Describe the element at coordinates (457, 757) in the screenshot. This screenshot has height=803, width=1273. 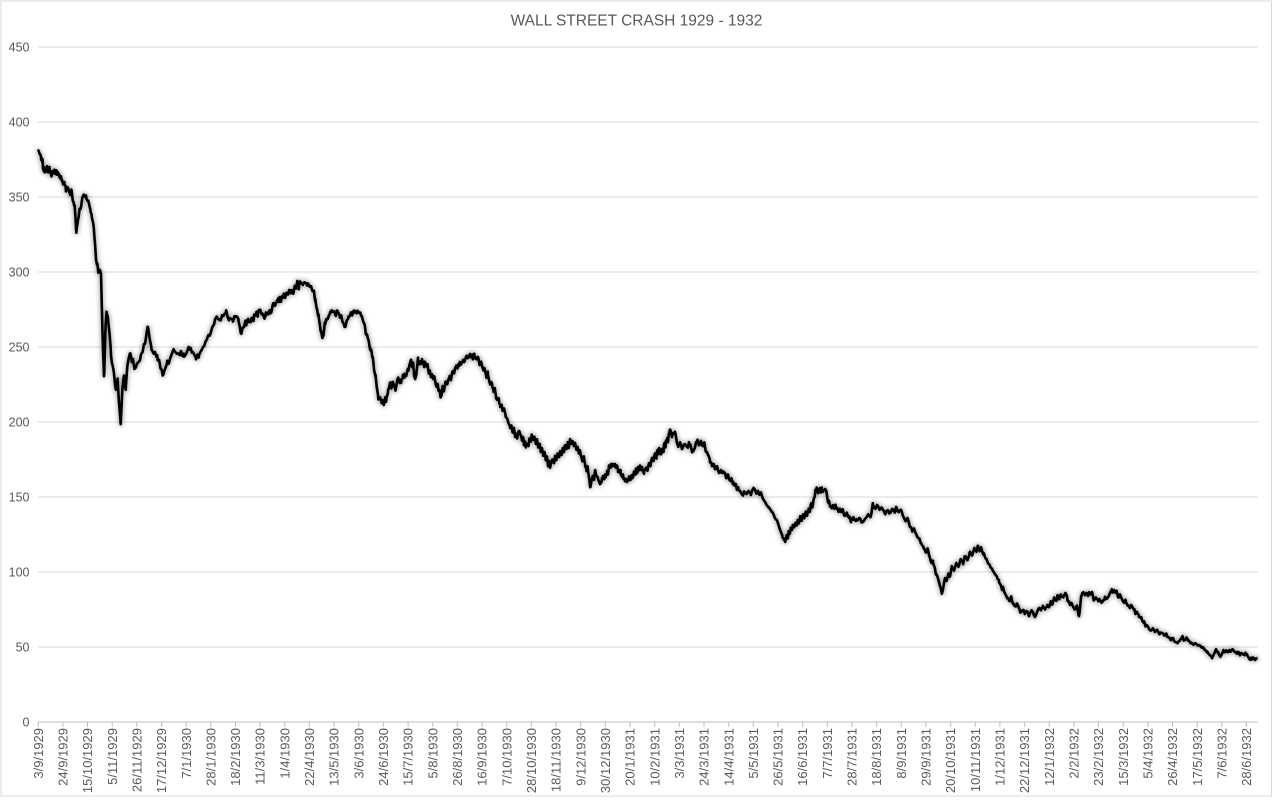
I see `svg-text: 26/8/1930` at that location.